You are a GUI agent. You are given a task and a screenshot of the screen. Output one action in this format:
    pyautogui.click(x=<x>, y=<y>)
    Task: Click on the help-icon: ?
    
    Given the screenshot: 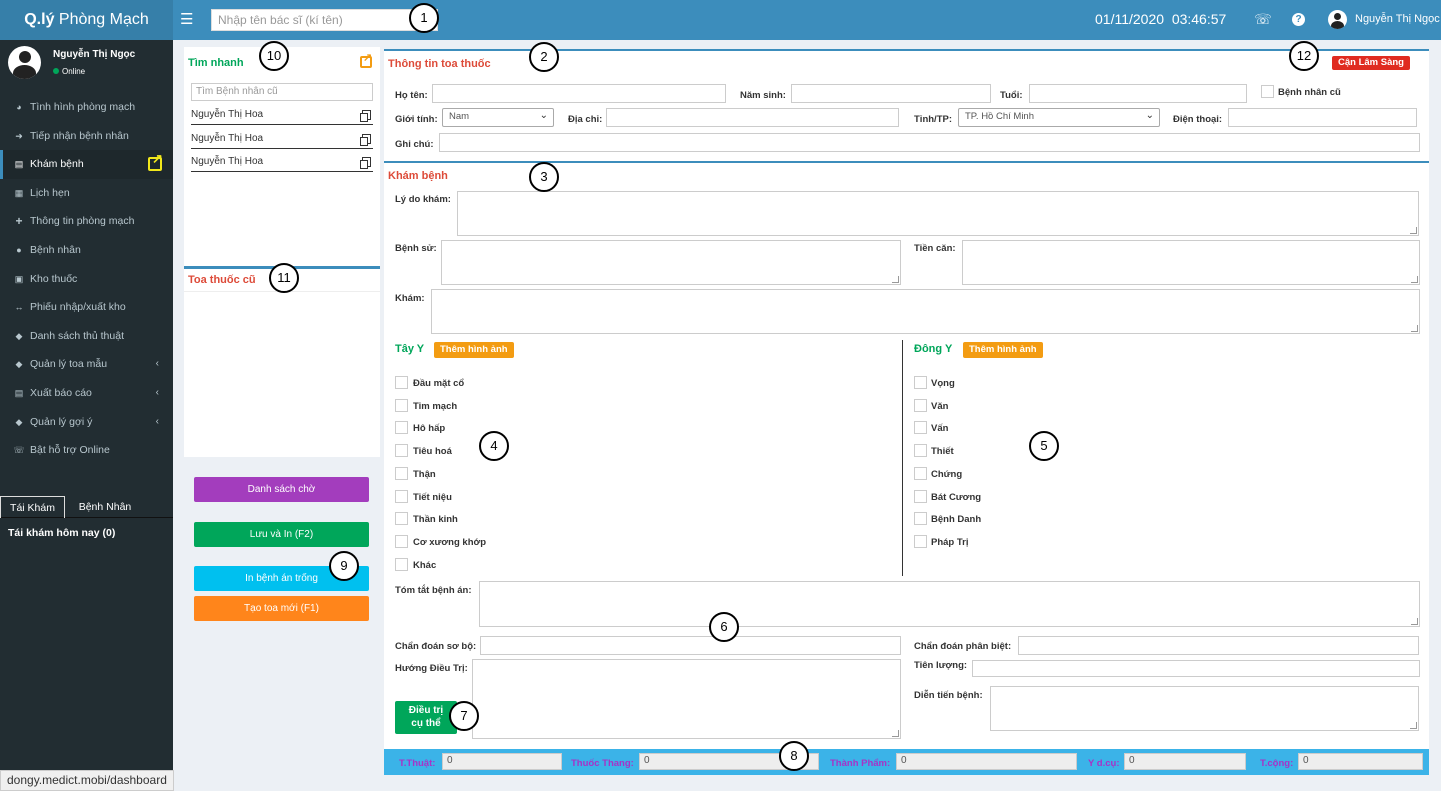 What is the action you would take?
    pyautogui.click(x=1298, y=19)
    